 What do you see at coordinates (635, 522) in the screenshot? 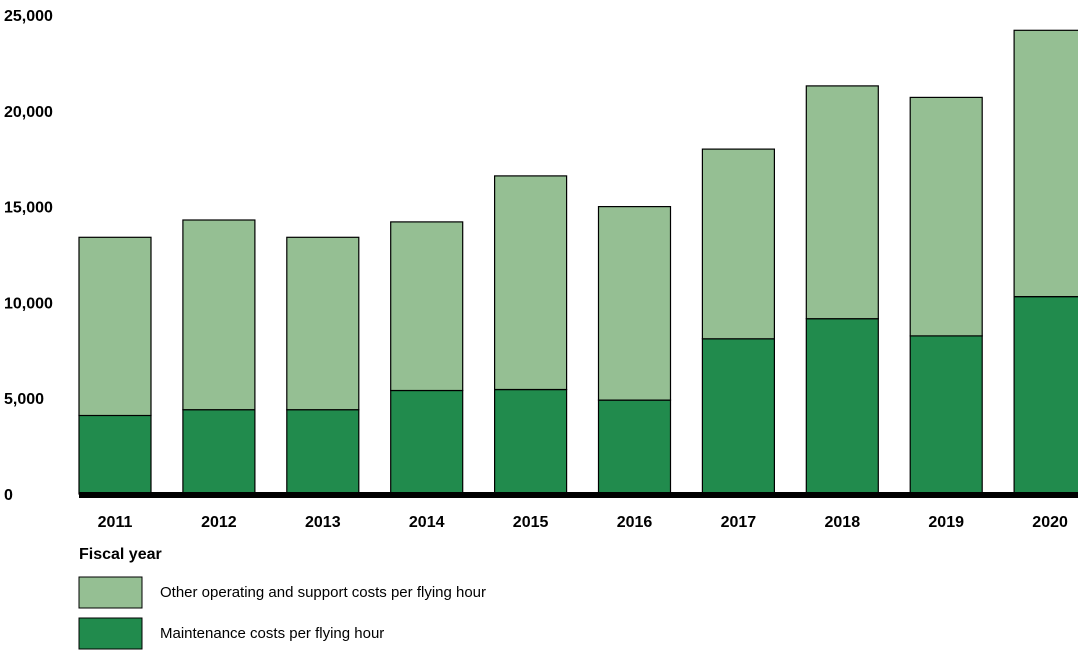
I see `x-tick-label: 2016` at bounding box center [635, 522].